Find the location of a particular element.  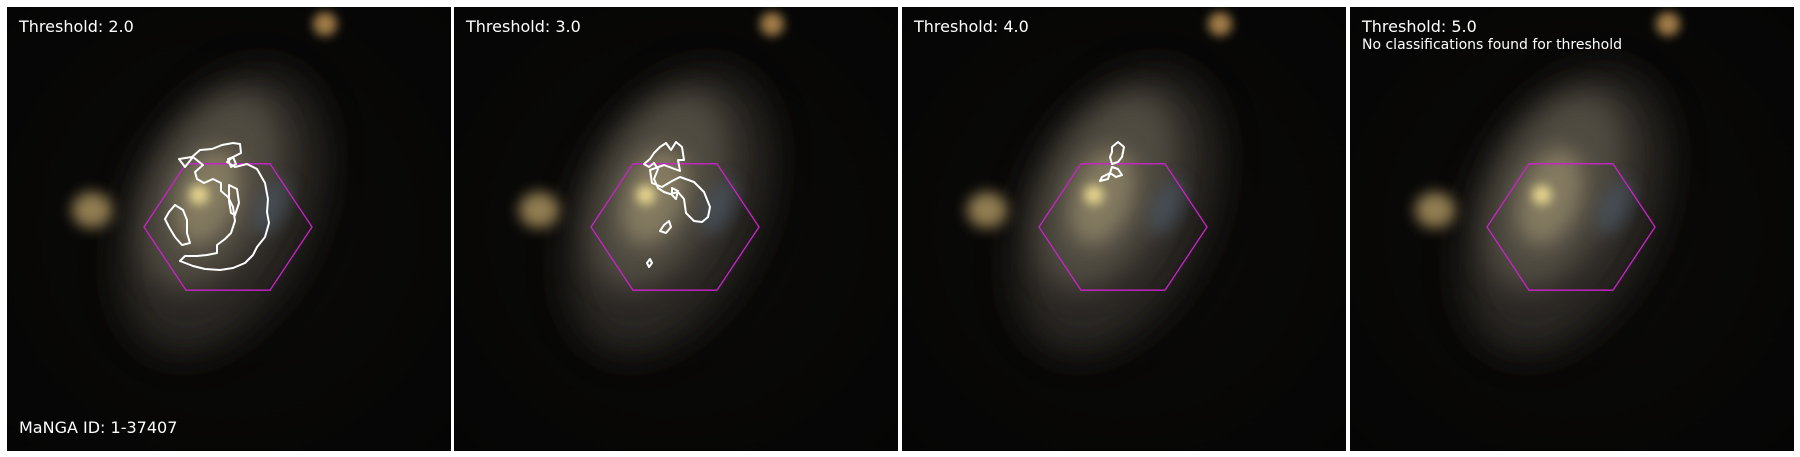

manga-id-label: MaNGA ID: 1-37407 is located at coordinates (98, 427).